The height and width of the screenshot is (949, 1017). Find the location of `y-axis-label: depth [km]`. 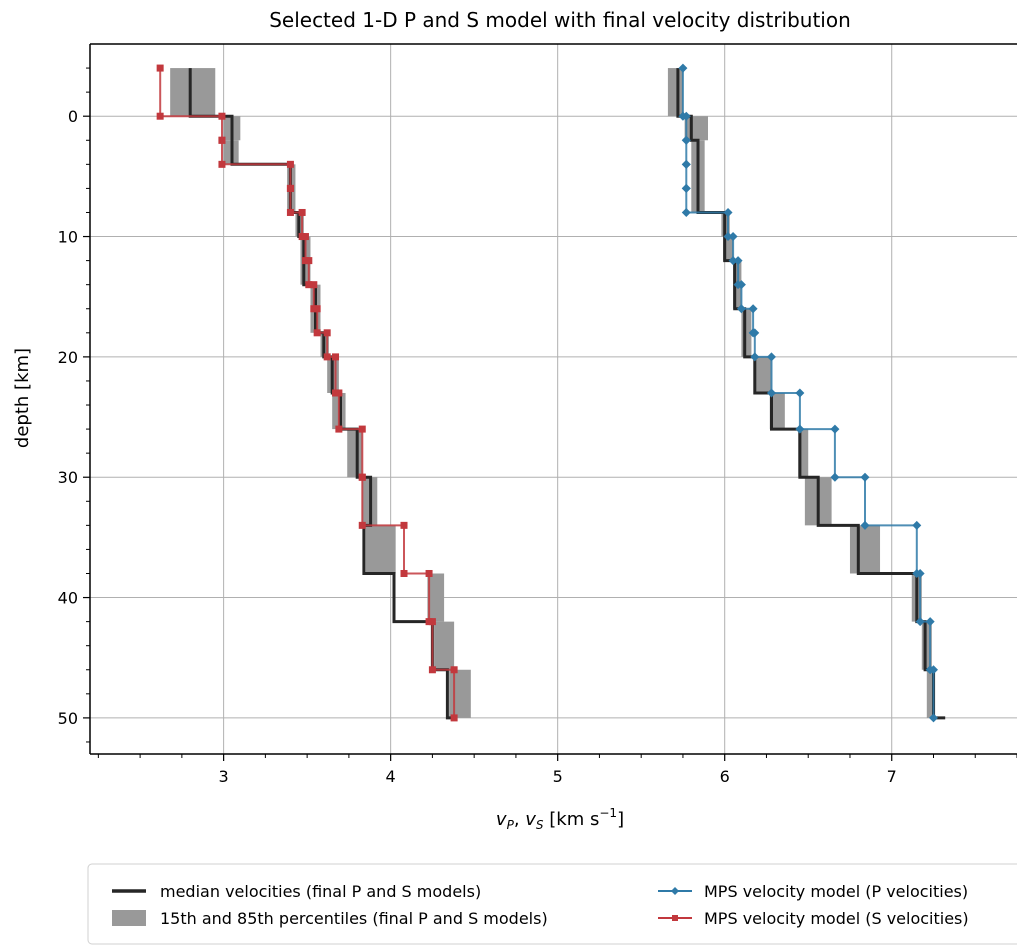

y-axis-label: depth [km] is located at coordinates (22, 398).